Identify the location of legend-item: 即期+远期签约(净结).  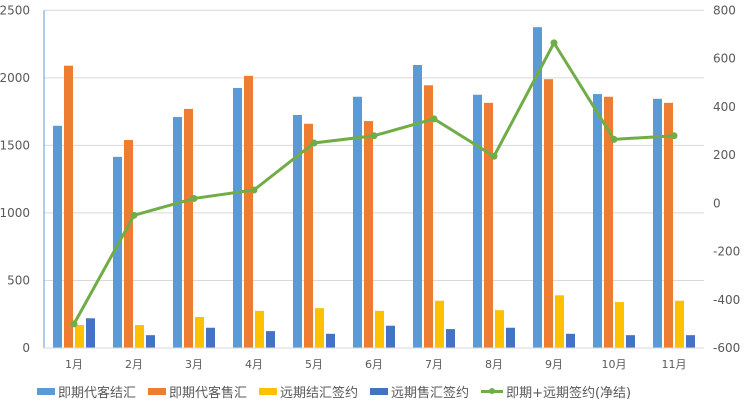
(556, 391).